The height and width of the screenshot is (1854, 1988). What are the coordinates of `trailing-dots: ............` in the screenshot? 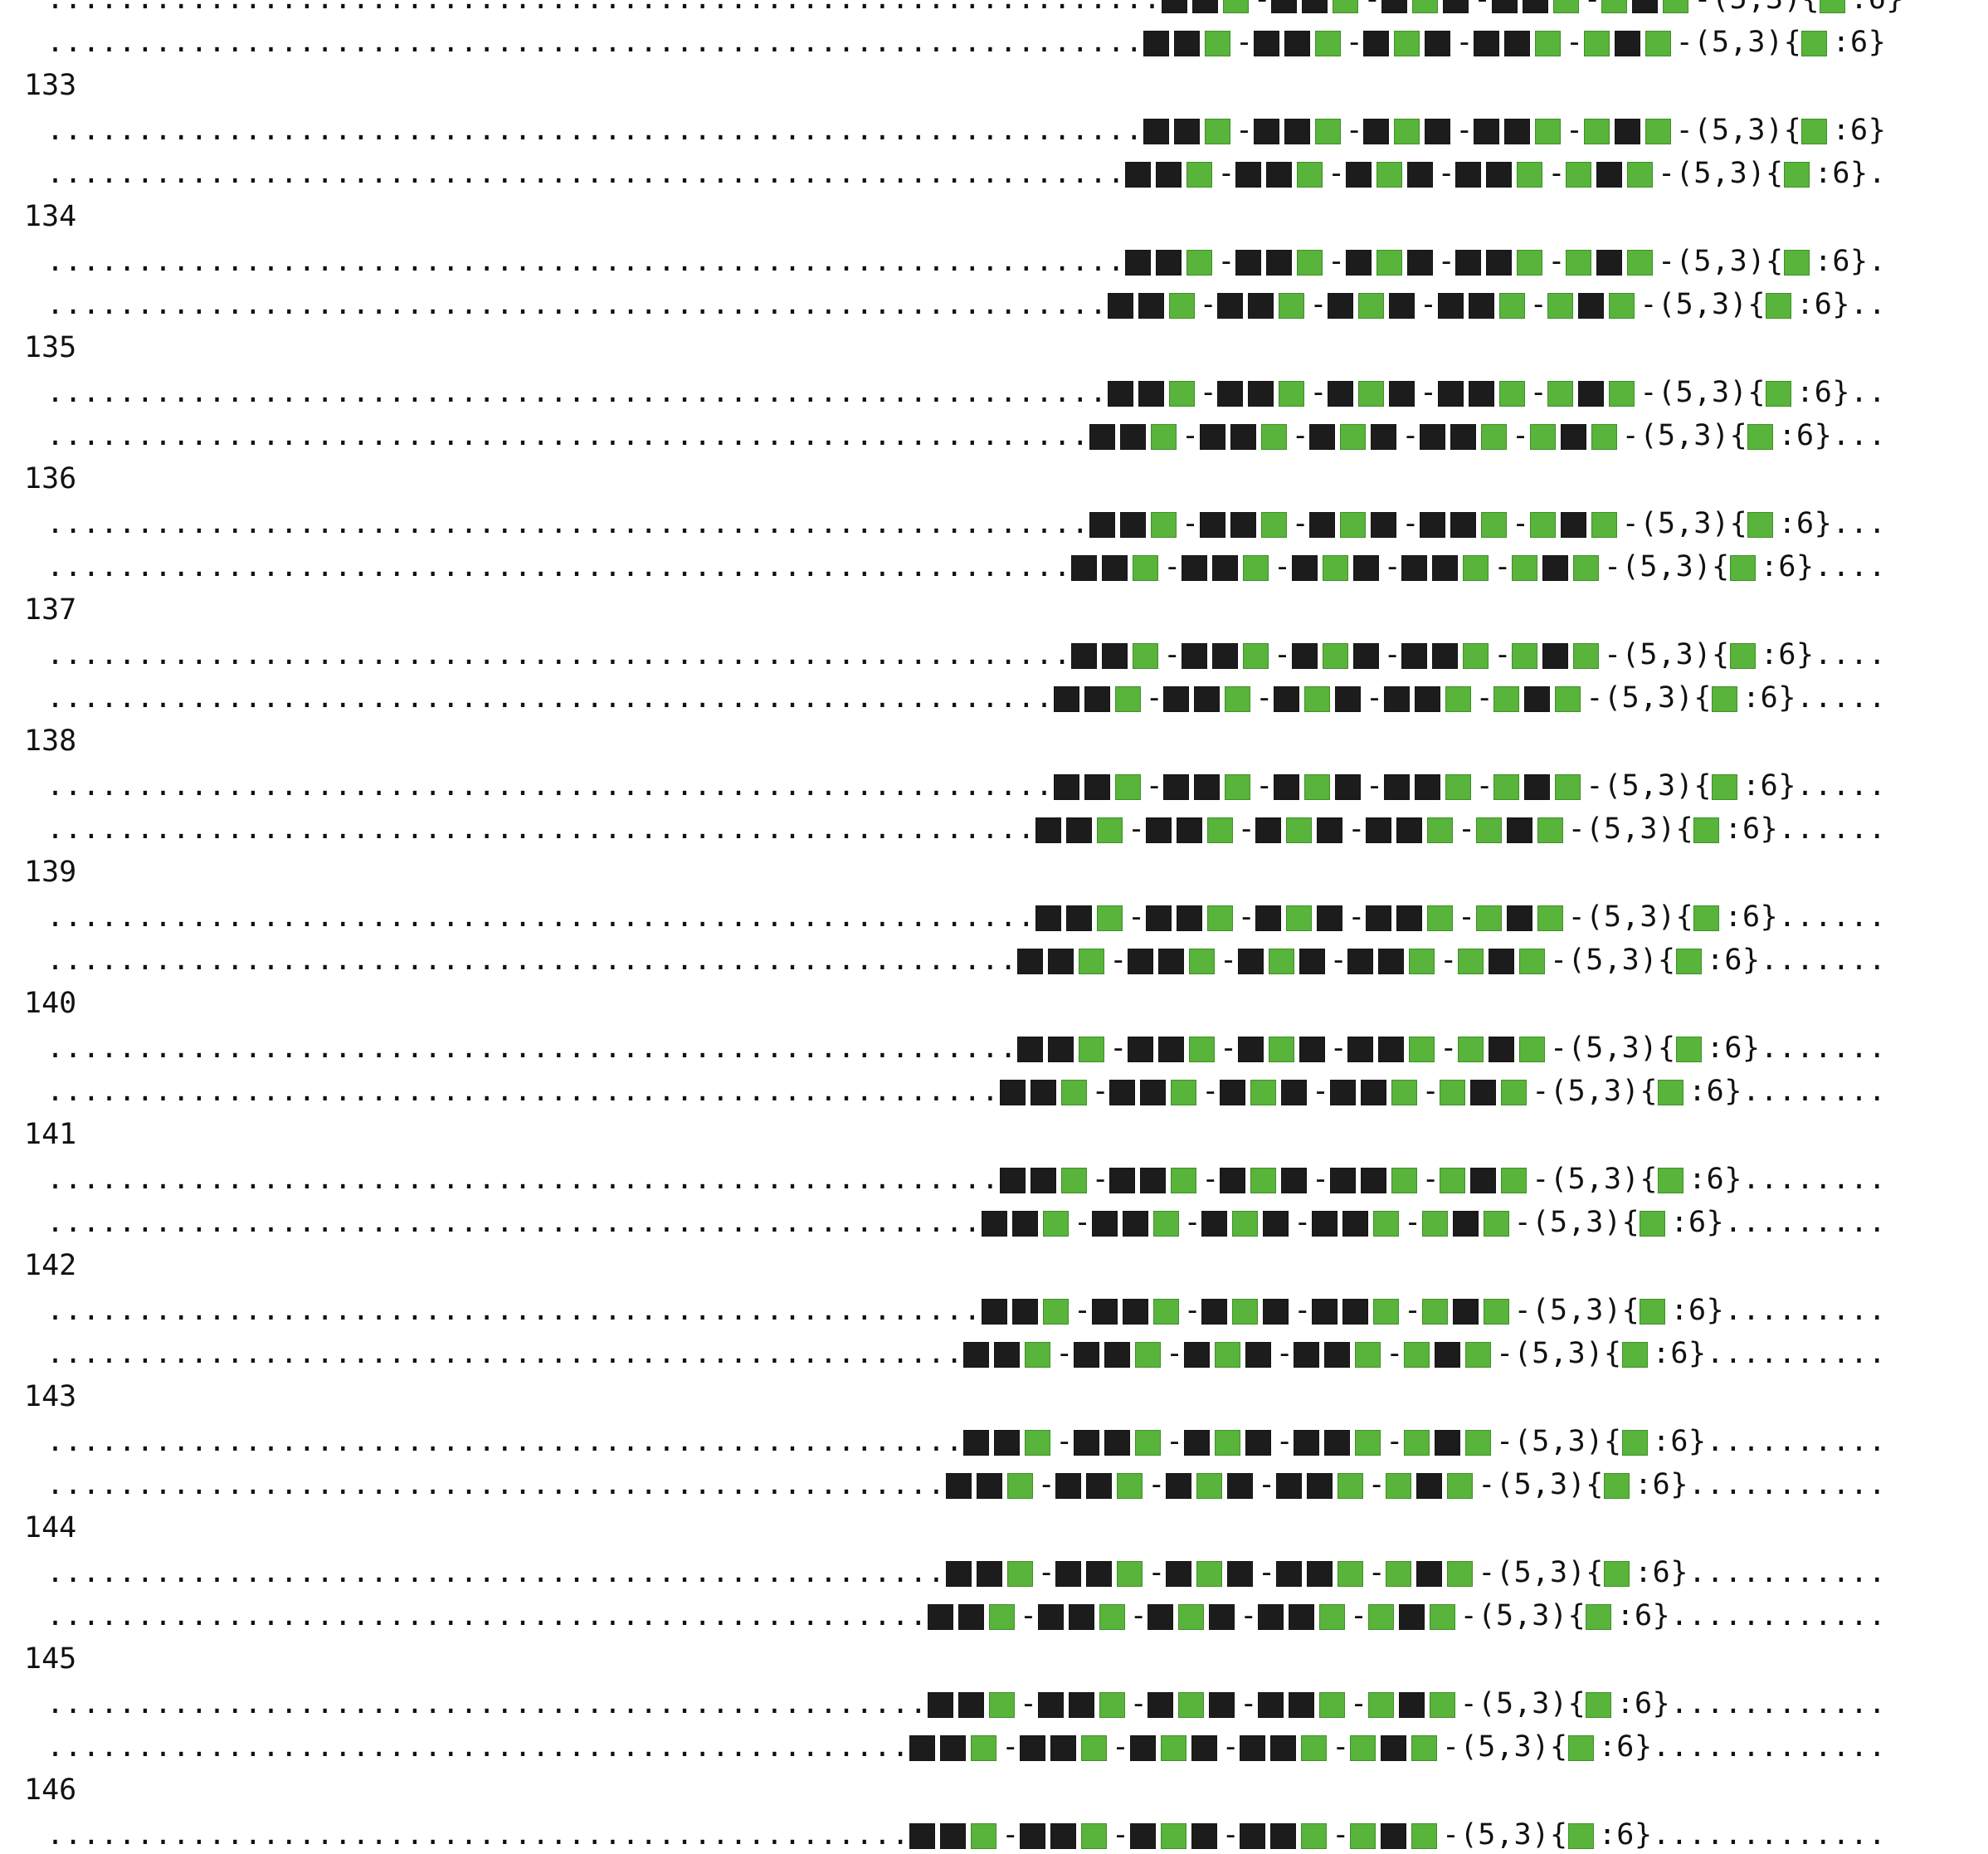 It's located at (1778, 1703).